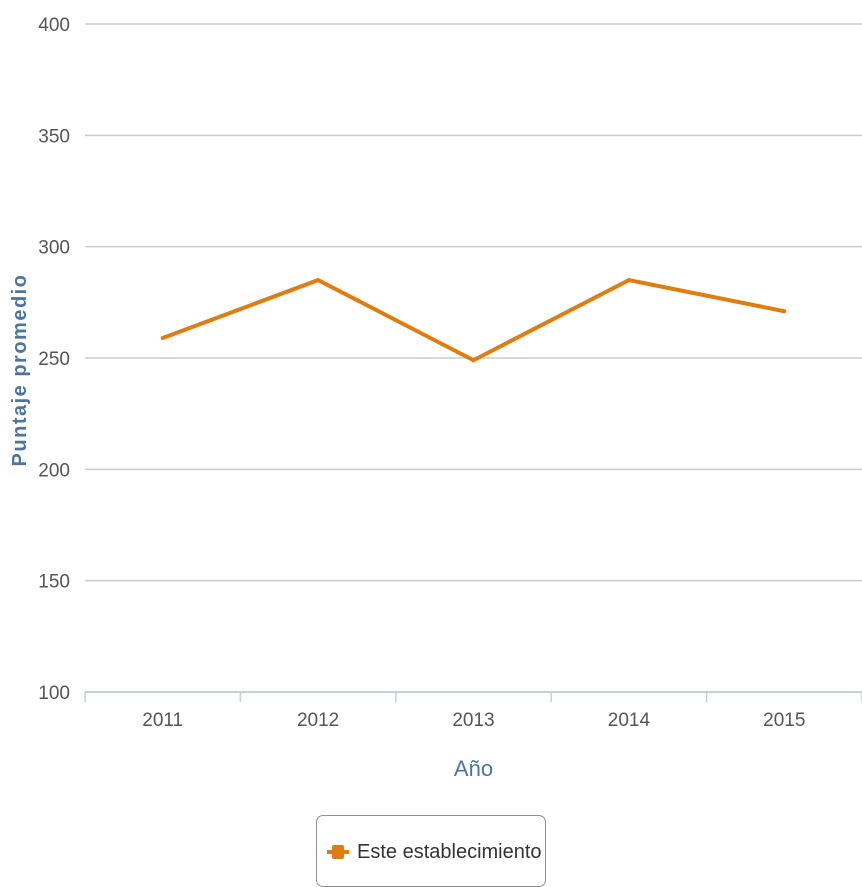  I want to click on series-line, so click(473, 320).